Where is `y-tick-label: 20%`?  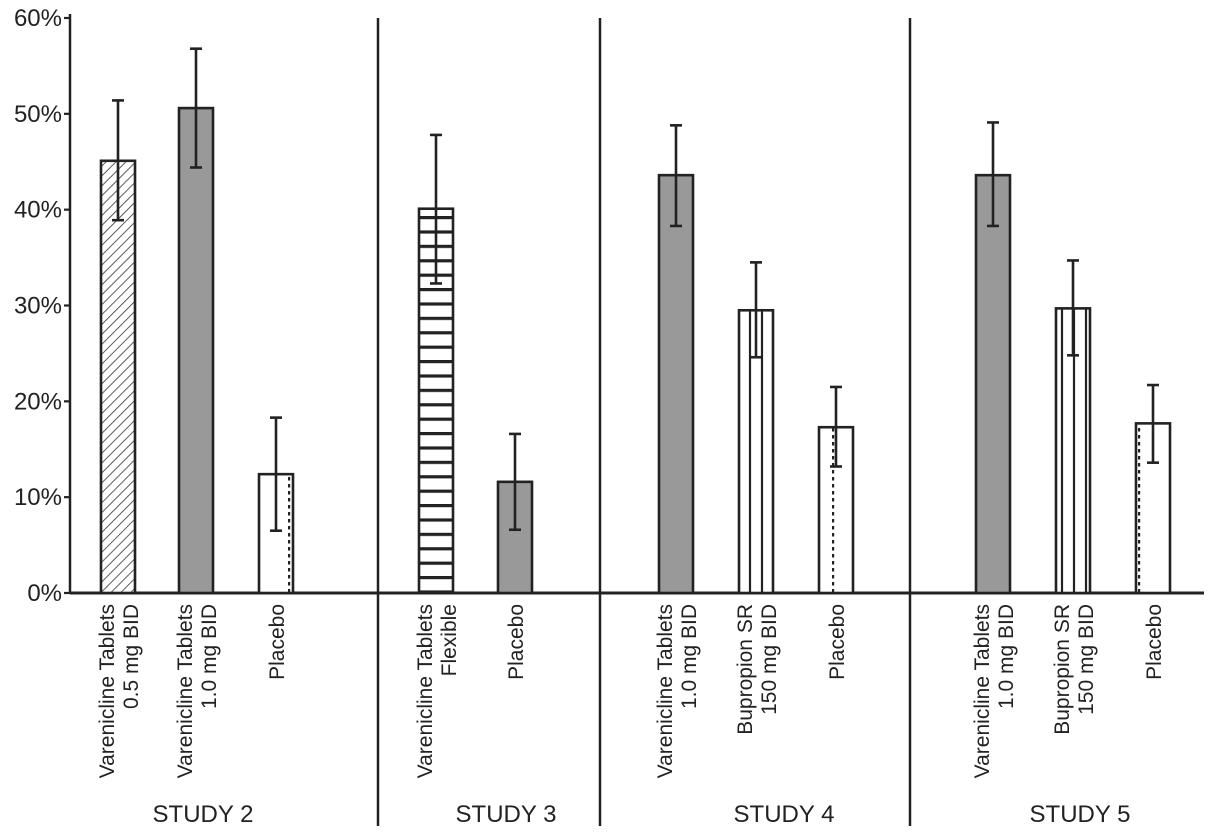
y-tick-label: 20% is located at coordinates (38, 401).